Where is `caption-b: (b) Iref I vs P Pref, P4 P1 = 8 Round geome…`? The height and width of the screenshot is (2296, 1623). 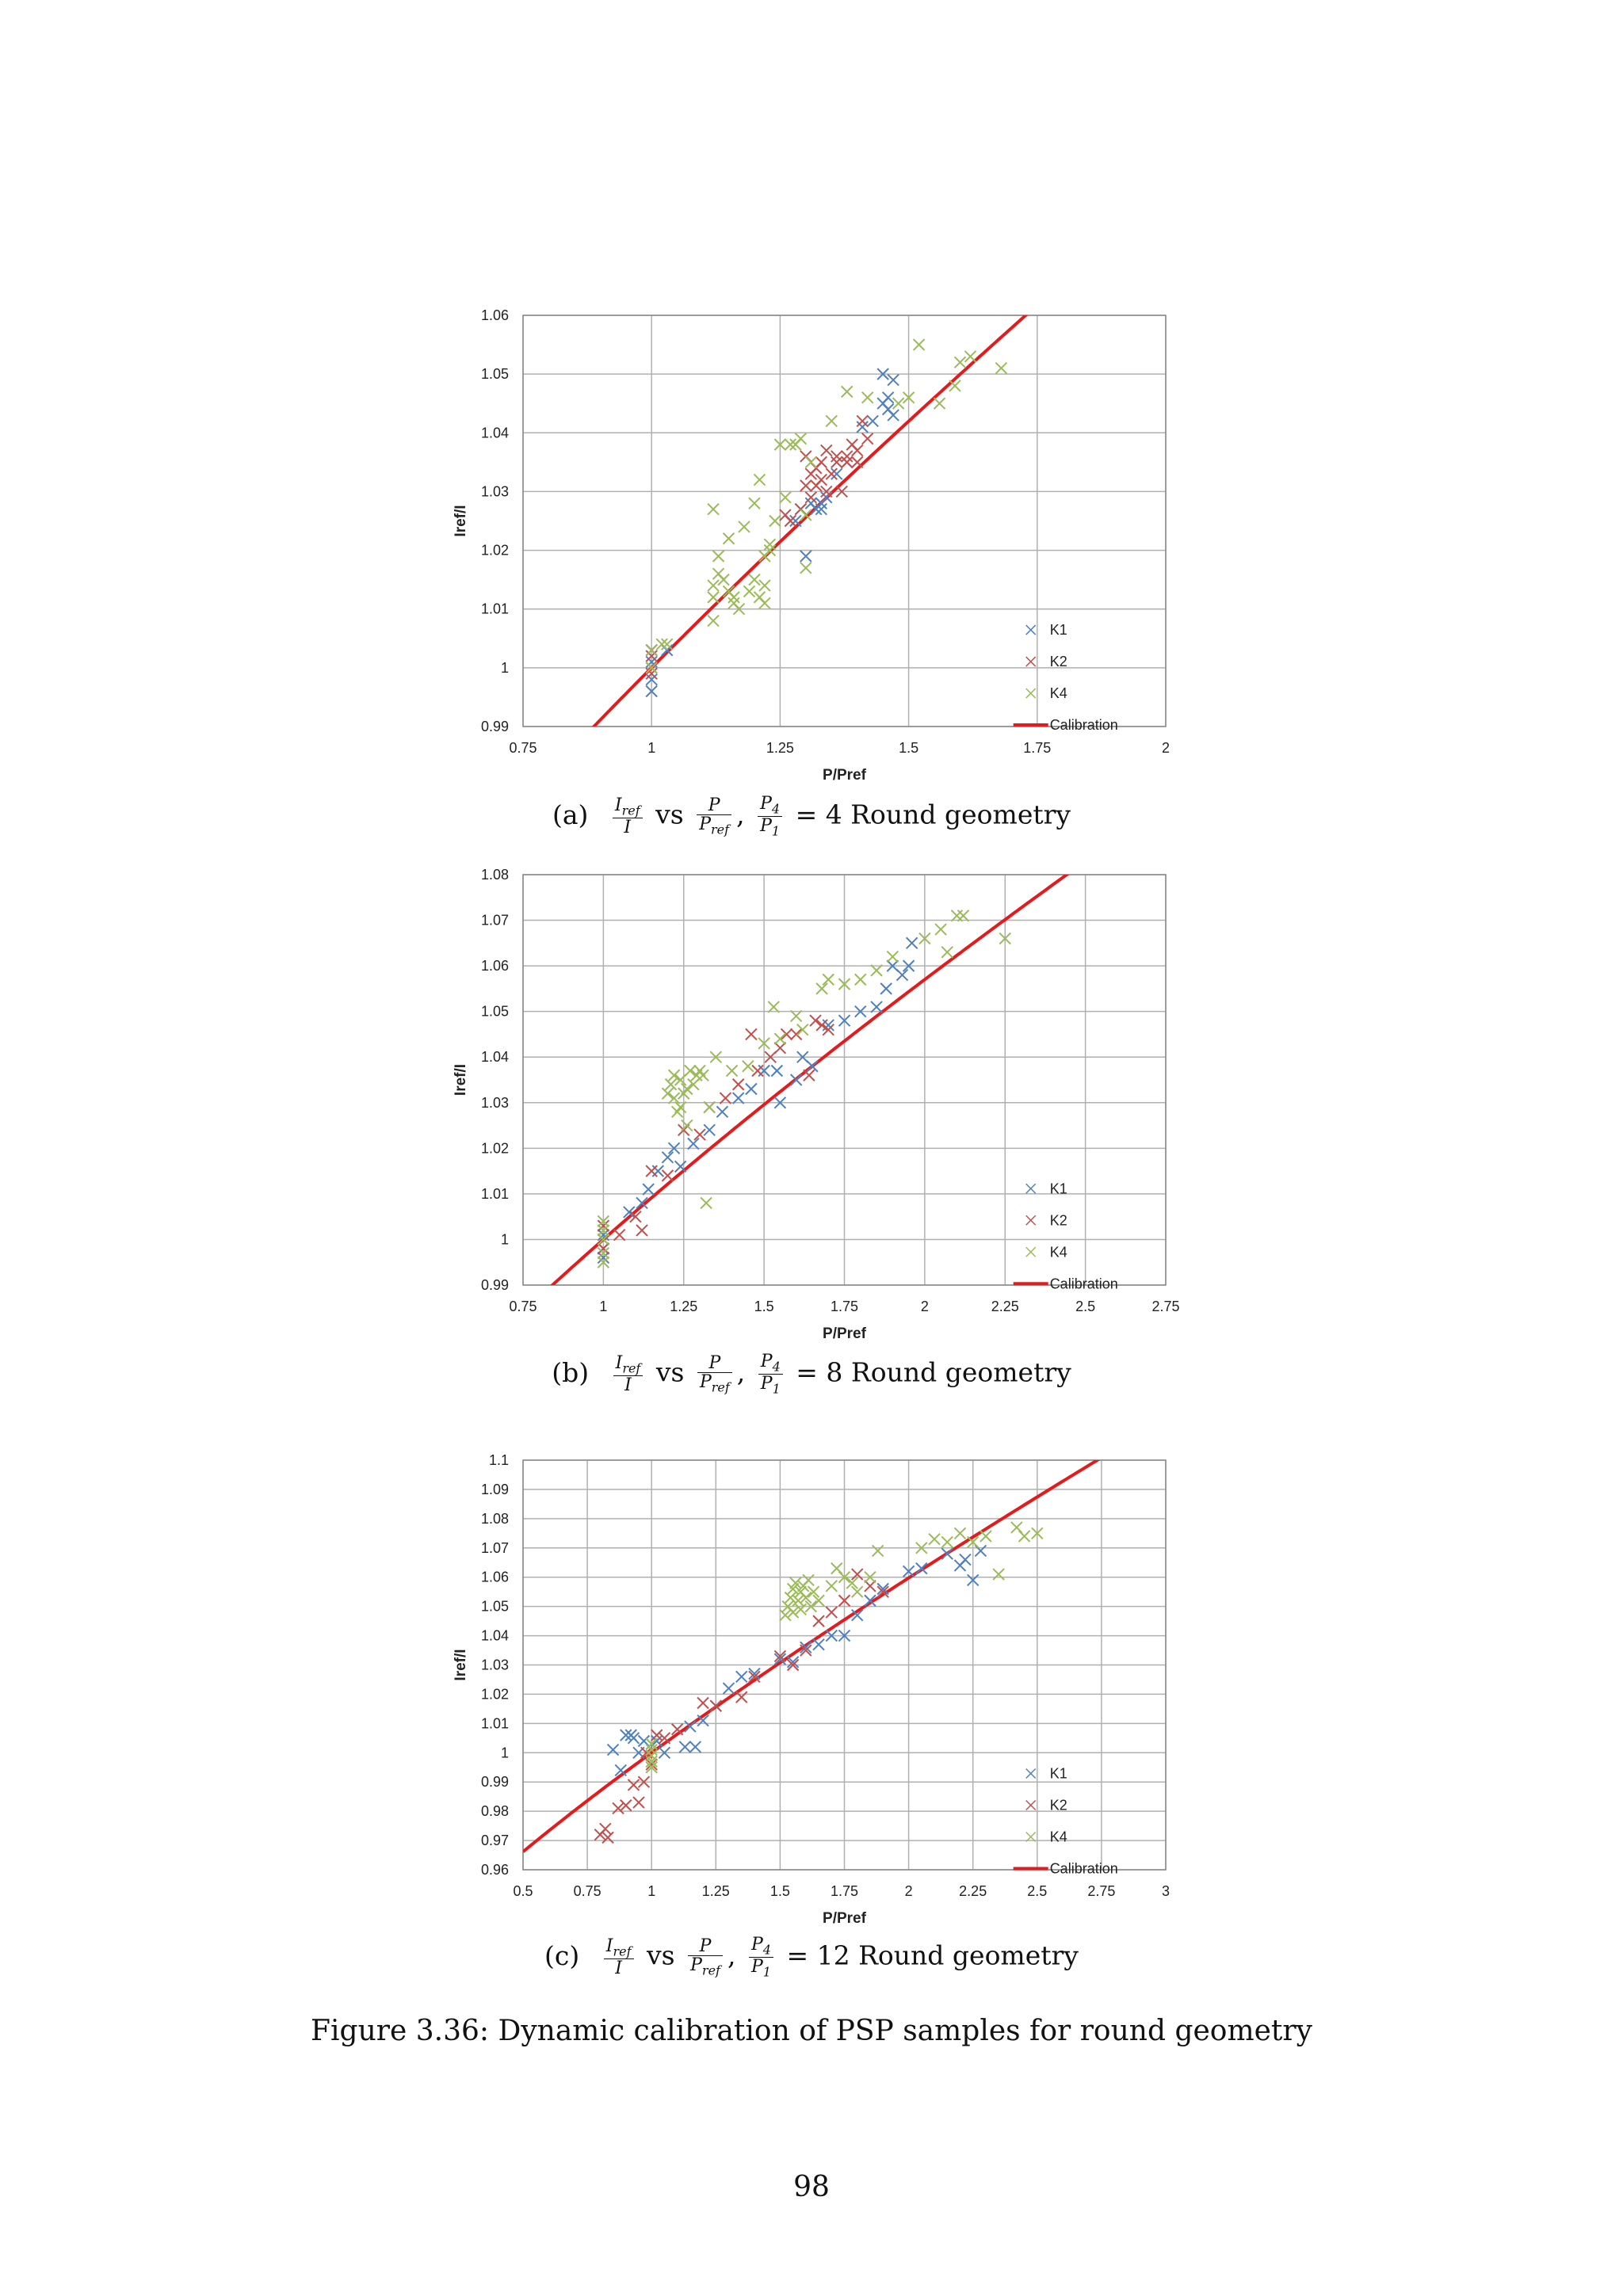
caption-b: (b) Iref I vs P Pref, P4 P1 = 8 Round geome… is located at coordinates (811, 1374).